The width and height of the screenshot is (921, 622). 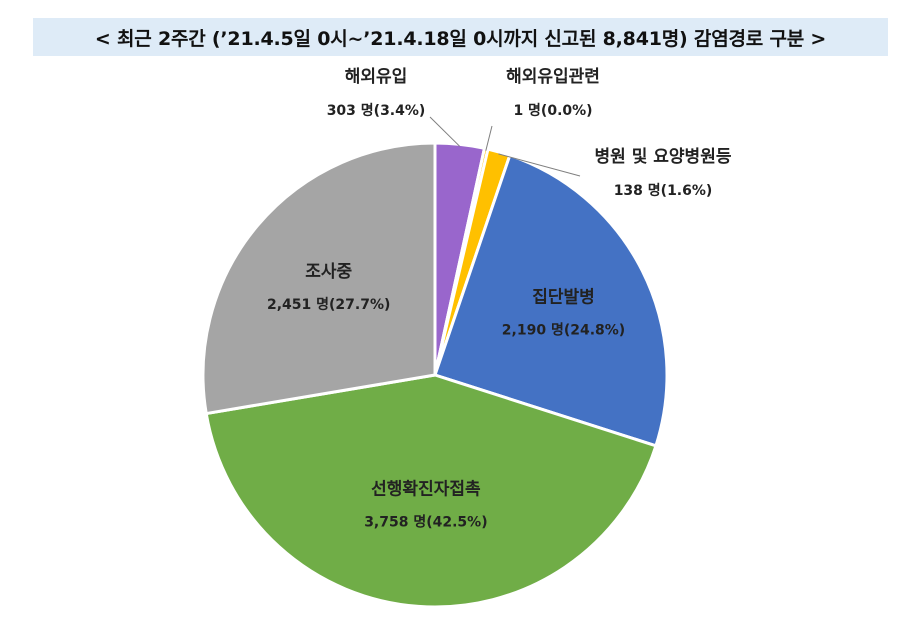 I want to click on slice-value-선행확진자접촉: 3,758 명(42.5%), so click(x=425, y=521).